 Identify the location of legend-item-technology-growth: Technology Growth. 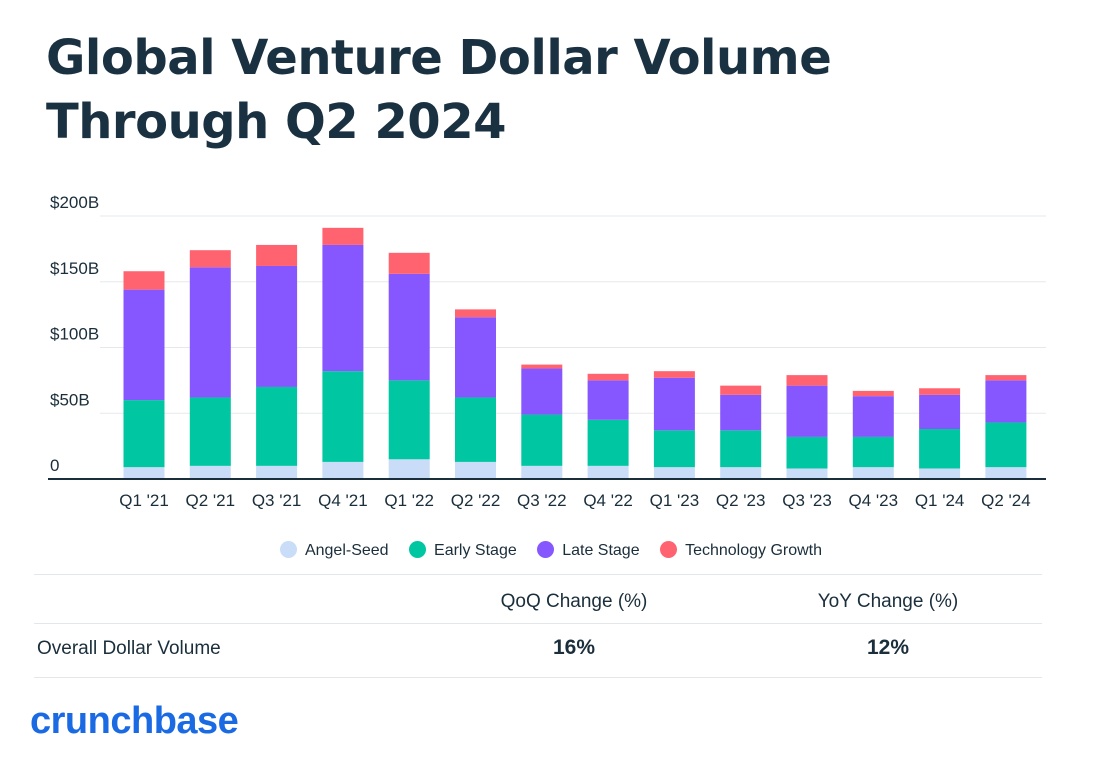
(741, 550).